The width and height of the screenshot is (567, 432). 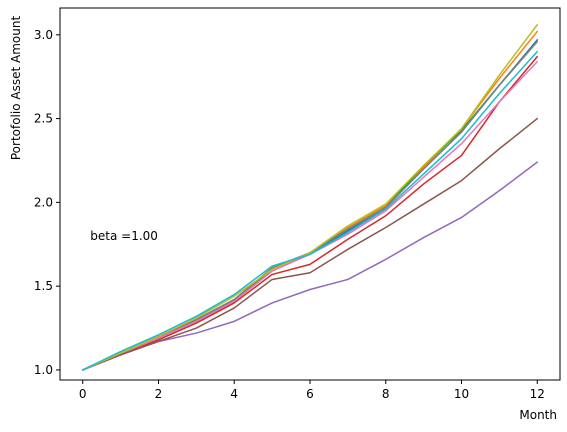 What do you see at coordinates (43, 370) in the screenshot?
I see `y-tick-label: 1.0` at bounding box center [43, 370].